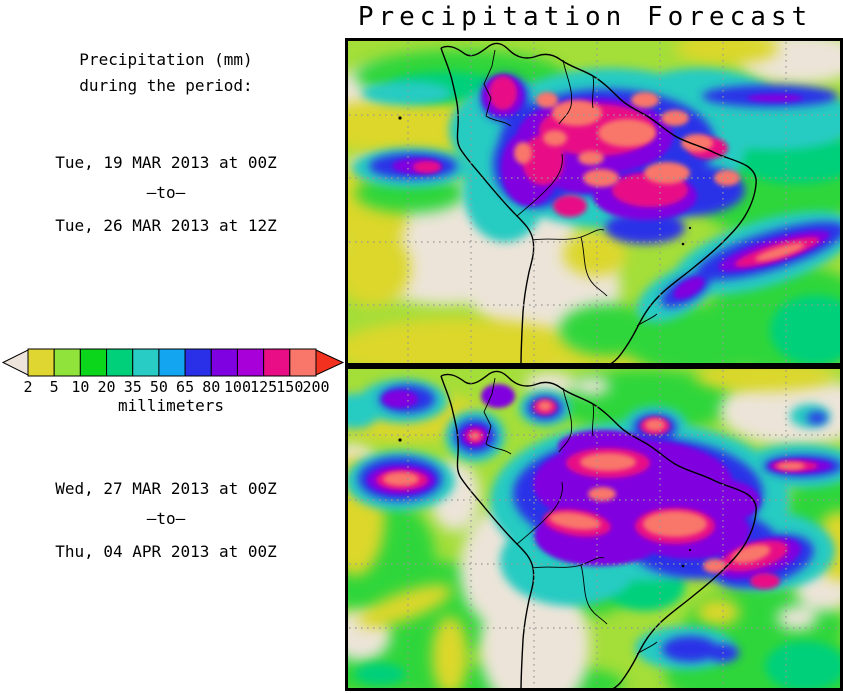 This screenshot has width=843, height=693. What do you see at coordinates (166, 225) in the screenshot?
I see `period-1-end: Tue, 26 MAR 2013 at 12Z` at bounding box center [166, 225].